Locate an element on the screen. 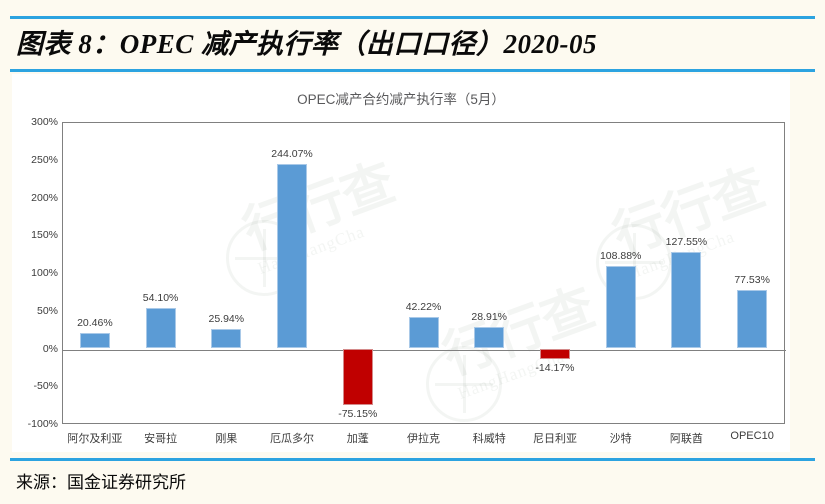 The height and width of the screenshot is (504, 825). bar-加蓬 is located at coordinates (357, 377).